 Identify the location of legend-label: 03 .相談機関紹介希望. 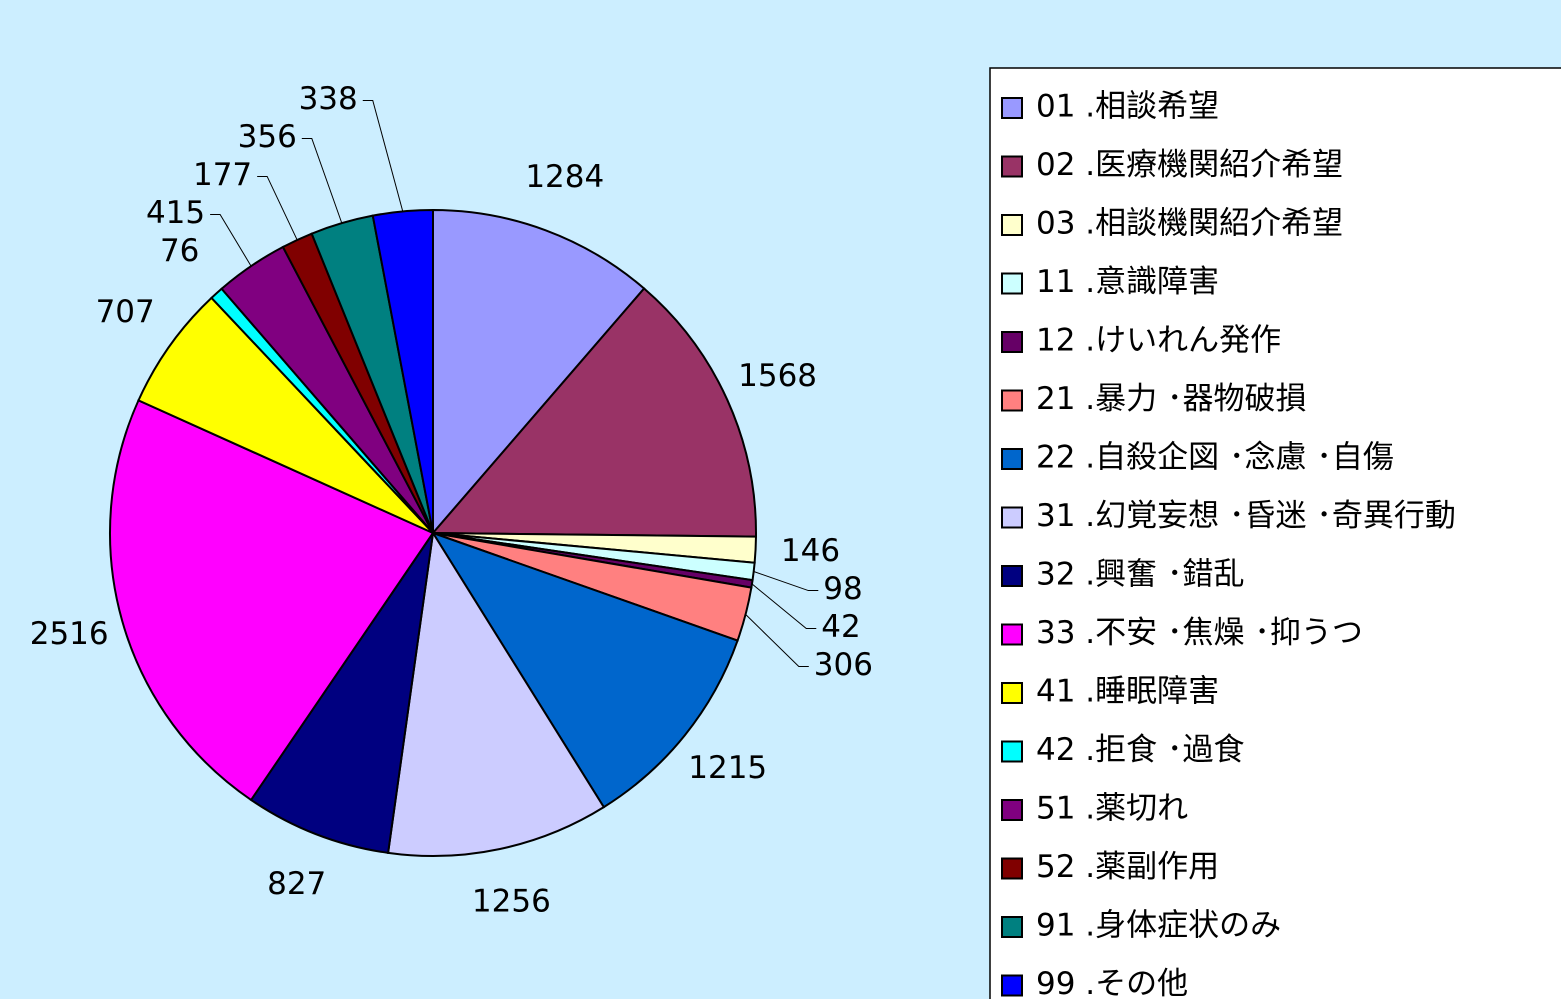
(1189, 224).